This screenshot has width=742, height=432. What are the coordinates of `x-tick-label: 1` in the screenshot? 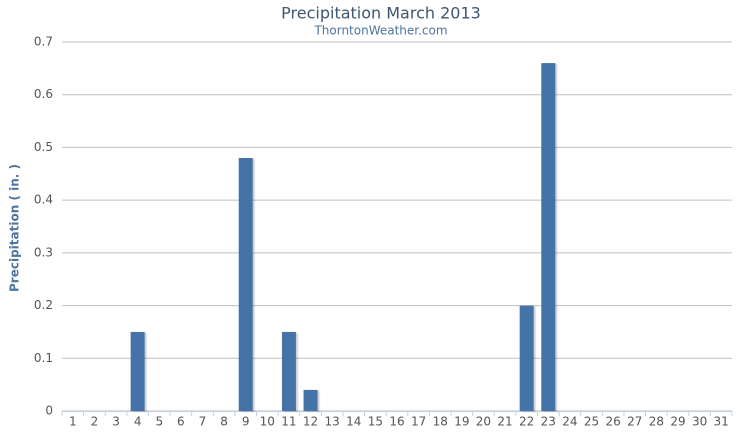 It's located at (73, 422).